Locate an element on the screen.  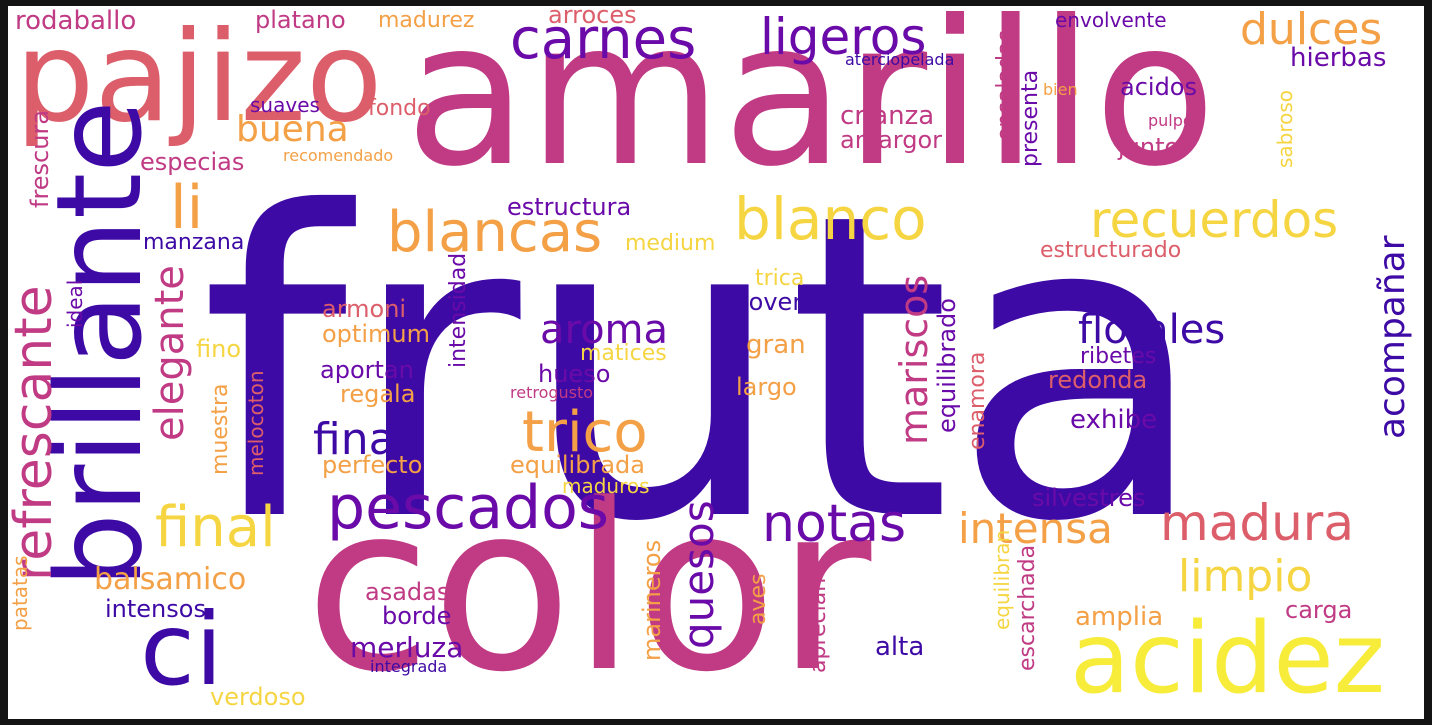
cloud-word-recuerdos: recuerdos is located at coordinates (1214, 220).